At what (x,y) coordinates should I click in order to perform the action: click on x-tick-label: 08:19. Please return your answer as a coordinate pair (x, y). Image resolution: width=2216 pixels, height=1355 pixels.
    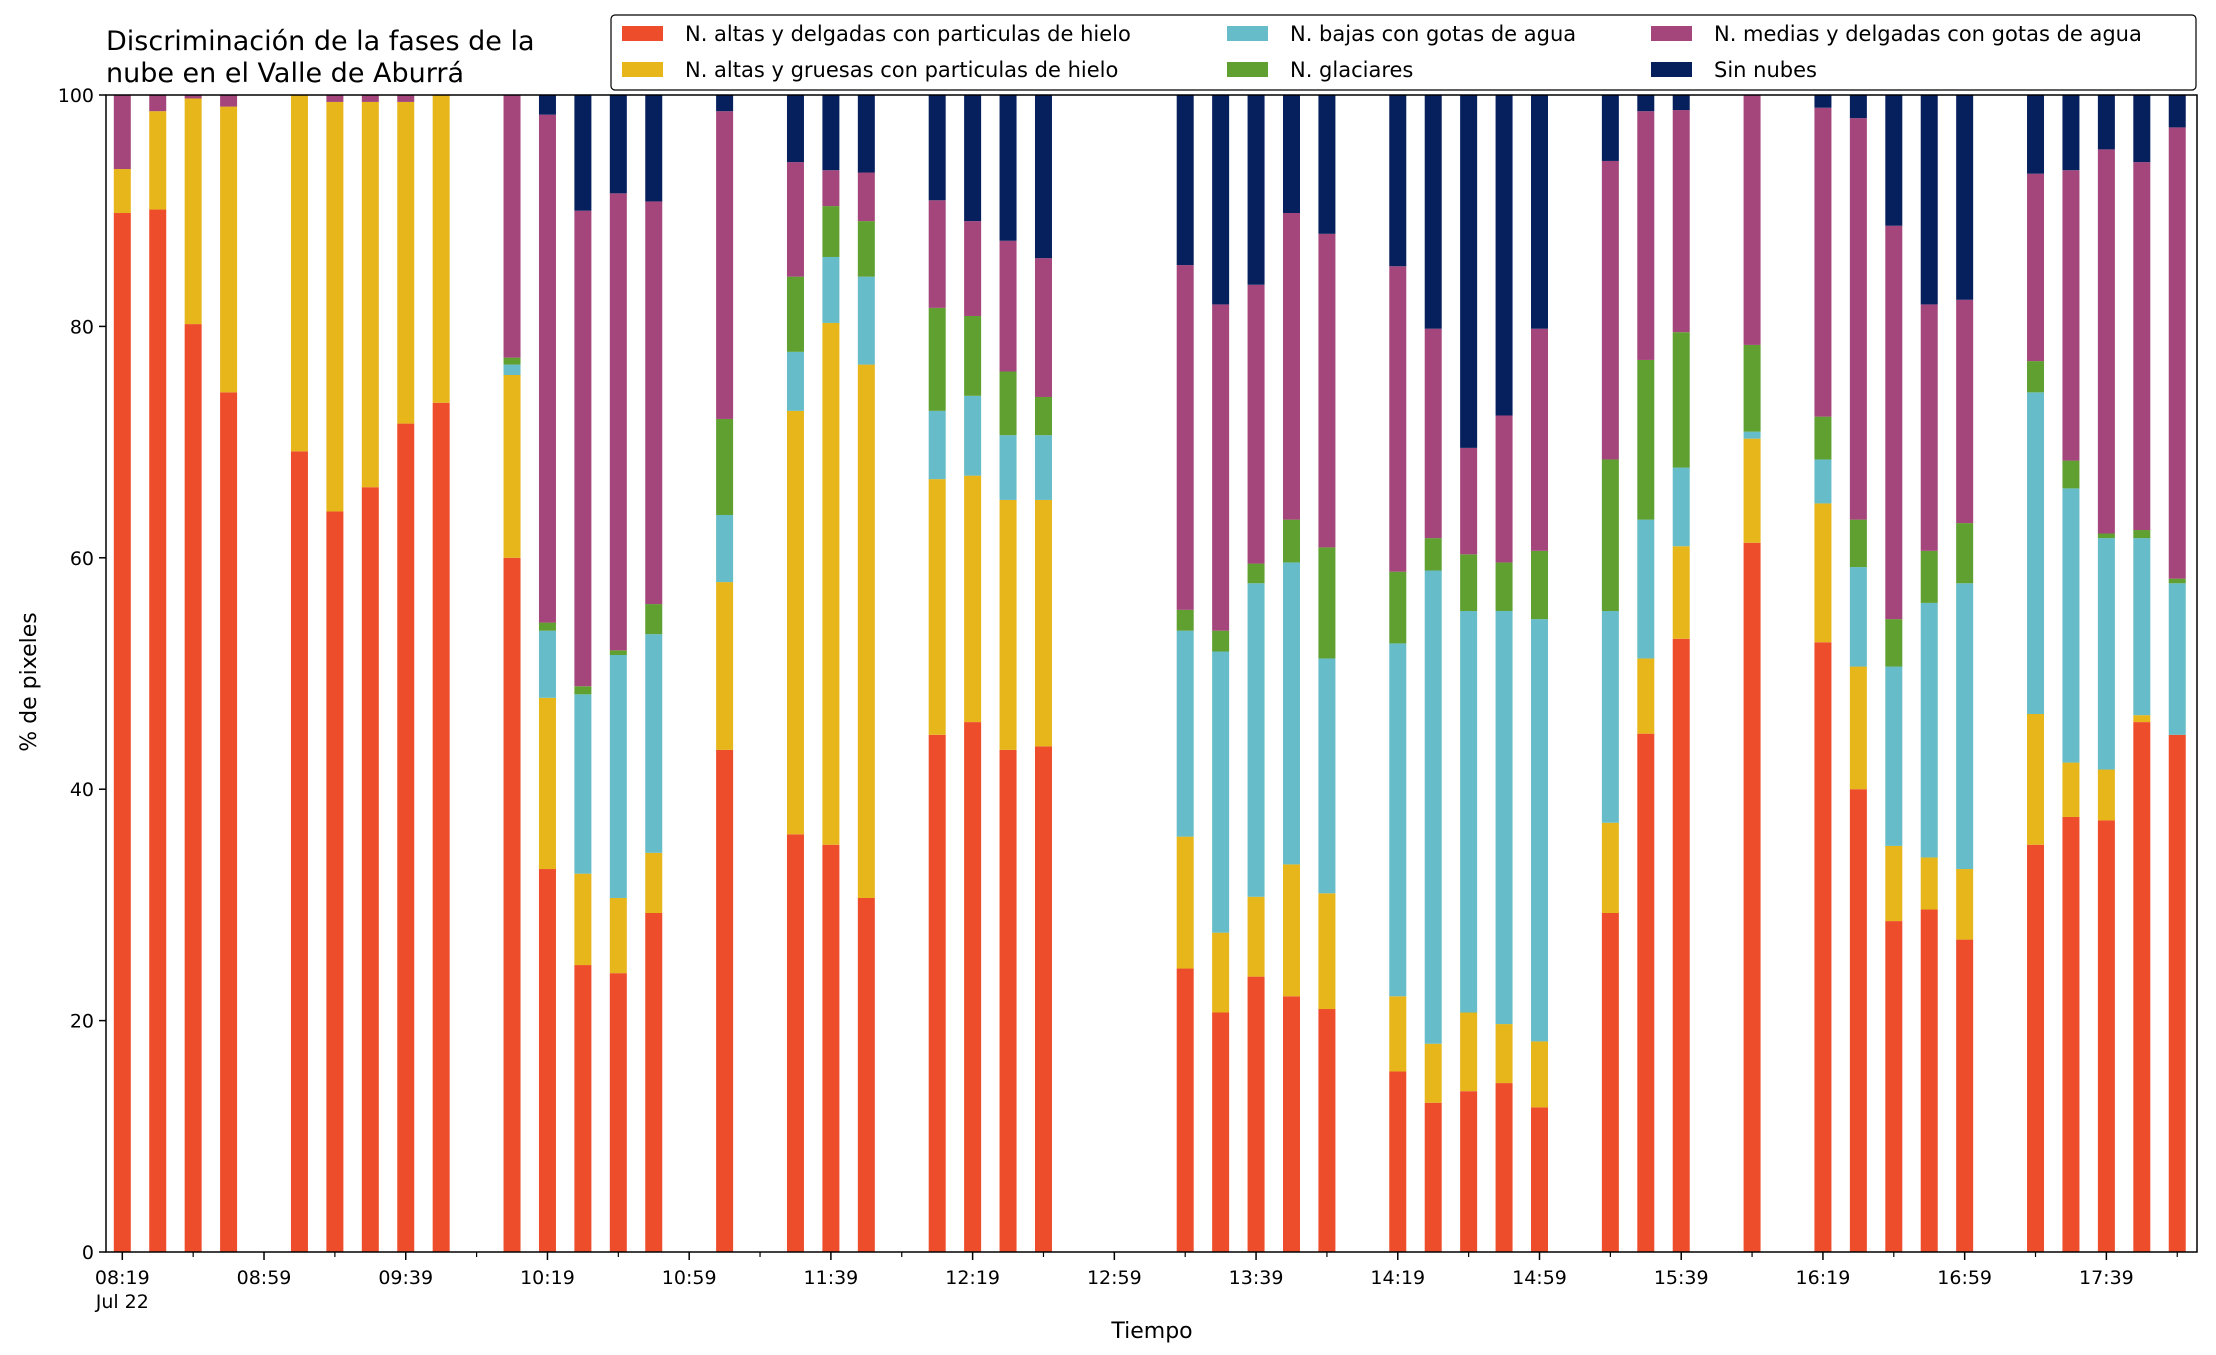
    Looking at the image, I should click on (122, 1278).